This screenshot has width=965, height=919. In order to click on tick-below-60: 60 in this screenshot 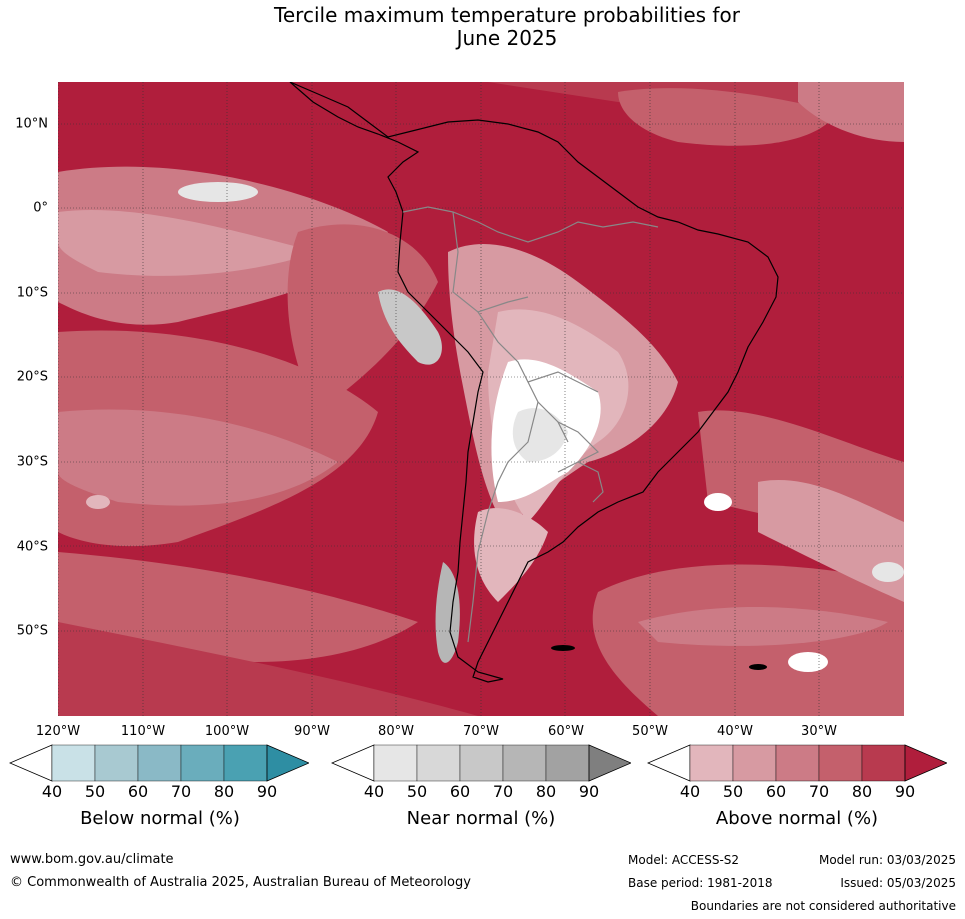, I will do `click(138, 791)`.